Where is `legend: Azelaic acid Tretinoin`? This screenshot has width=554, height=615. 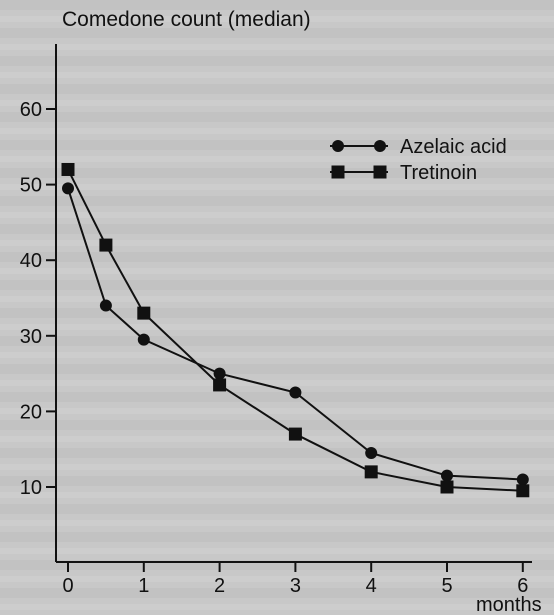 legend: Azelaic acid Tretinoin is located at coordinates (418, 160).